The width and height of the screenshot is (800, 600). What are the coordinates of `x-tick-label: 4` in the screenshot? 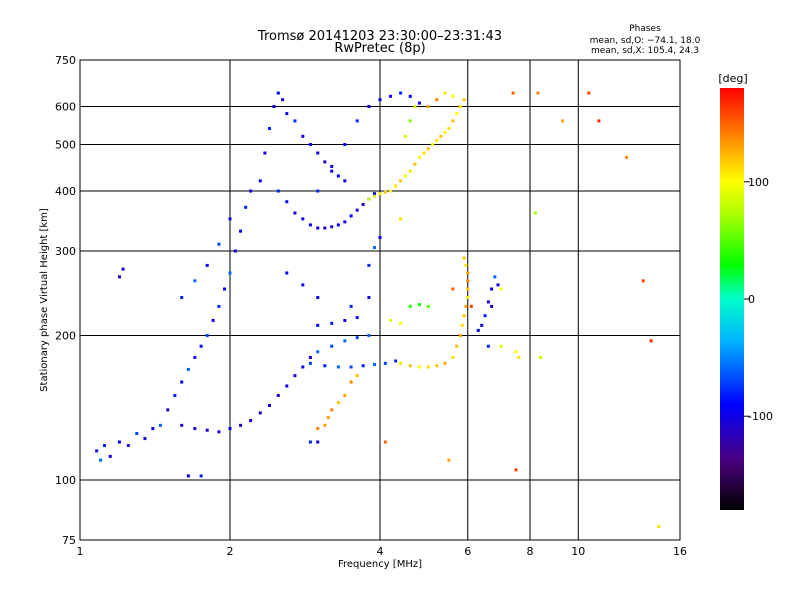 It's located at (380, 551).